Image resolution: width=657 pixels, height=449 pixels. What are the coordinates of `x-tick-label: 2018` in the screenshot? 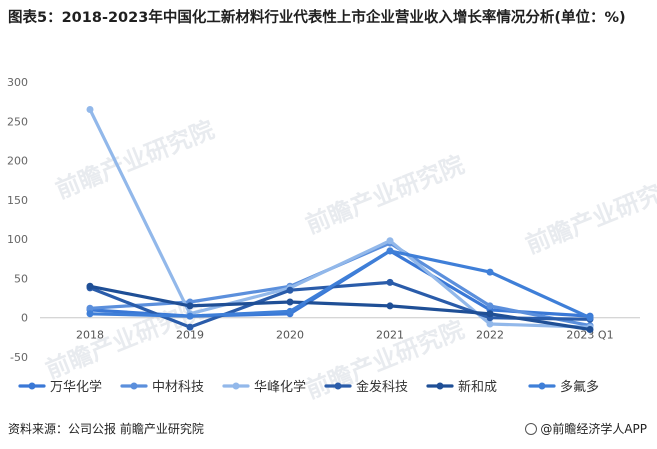 It's located at (90, 335).